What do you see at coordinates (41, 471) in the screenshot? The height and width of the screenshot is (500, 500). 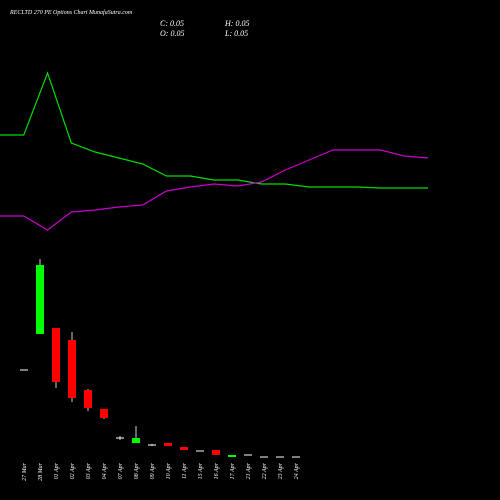 I see `x-tick-label: 28 Mar` at bounding box center [41, 471].